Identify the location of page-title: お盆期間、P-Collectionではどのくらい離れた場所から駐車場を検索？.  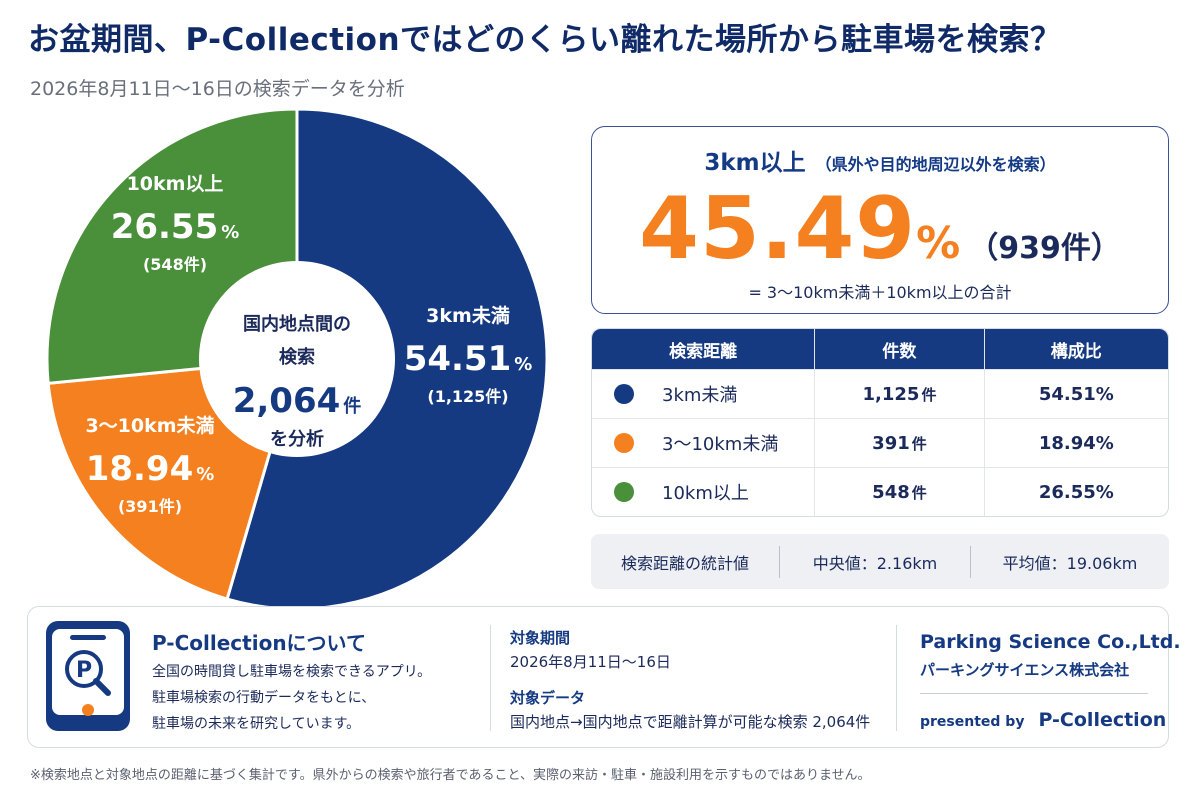
(545, 40).